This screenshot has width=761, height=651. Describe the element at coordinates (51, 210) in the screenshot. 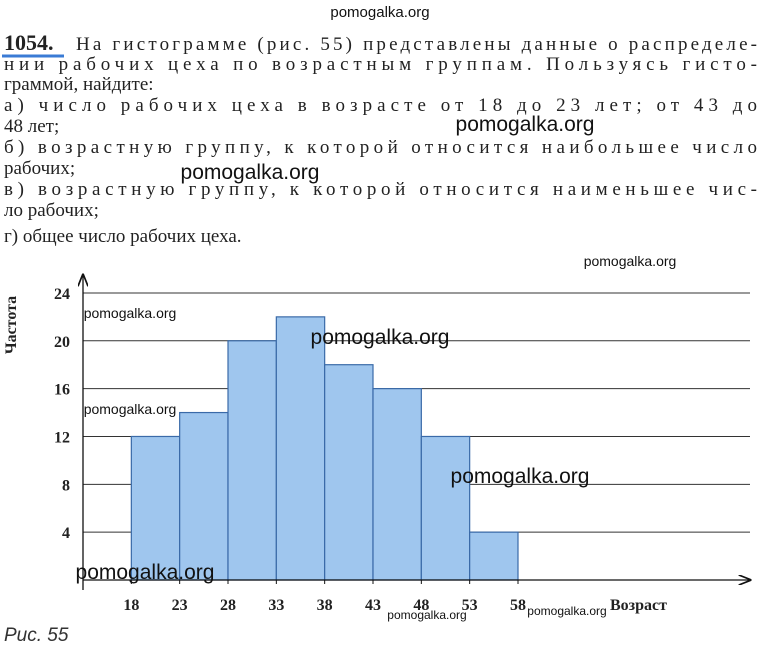

I see `problem-line: ло рабочих;` at that location.